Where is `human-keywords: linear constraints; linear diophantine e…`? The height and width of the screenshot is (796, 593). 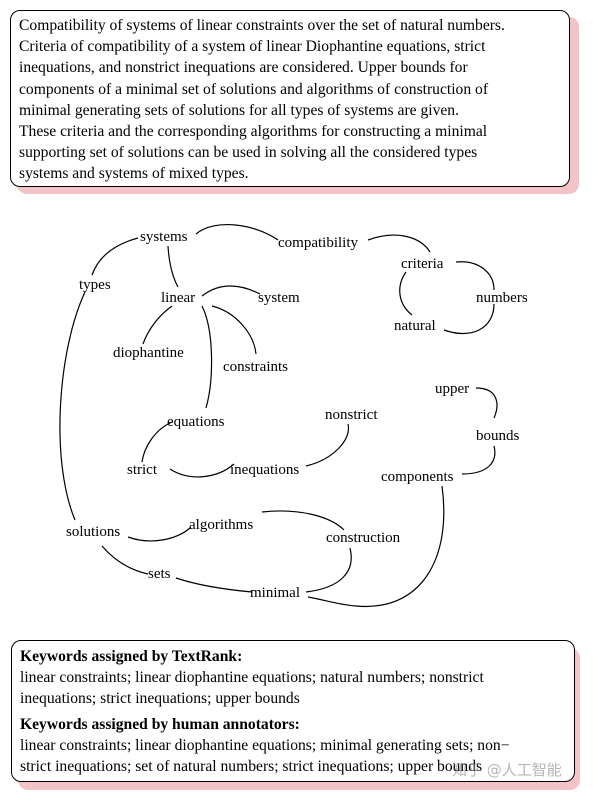
human-keywords: linear constraints; linear diophantine e… is located at coordinates (293, 756).